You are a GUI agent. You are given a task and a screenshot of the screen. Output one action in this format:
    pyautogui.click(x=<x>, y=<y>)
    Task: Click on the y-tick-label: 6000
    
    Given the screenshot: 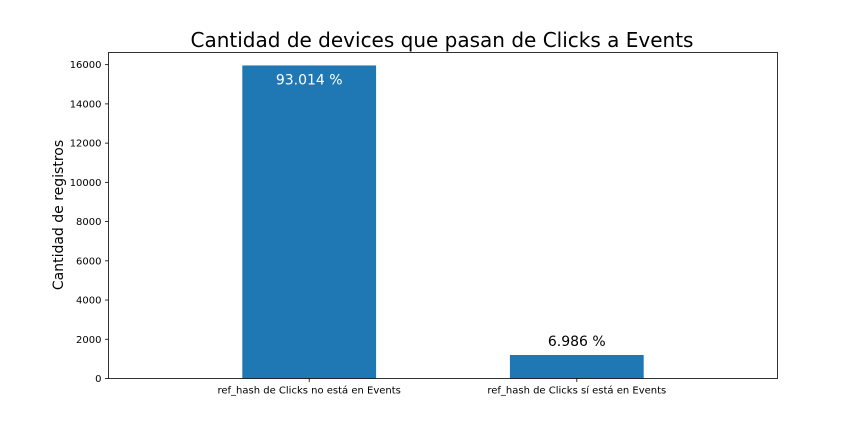 What is the action you would take?
    pyautogui.click(x=88, y=261)
    